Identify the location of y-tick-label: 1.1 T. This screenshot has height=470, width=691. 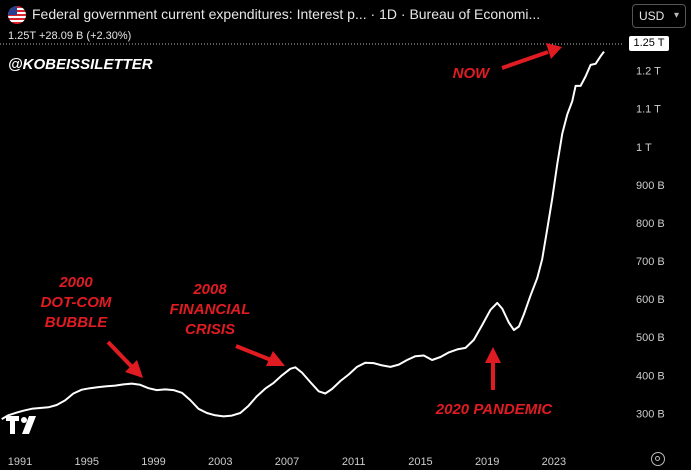
(648, 110).